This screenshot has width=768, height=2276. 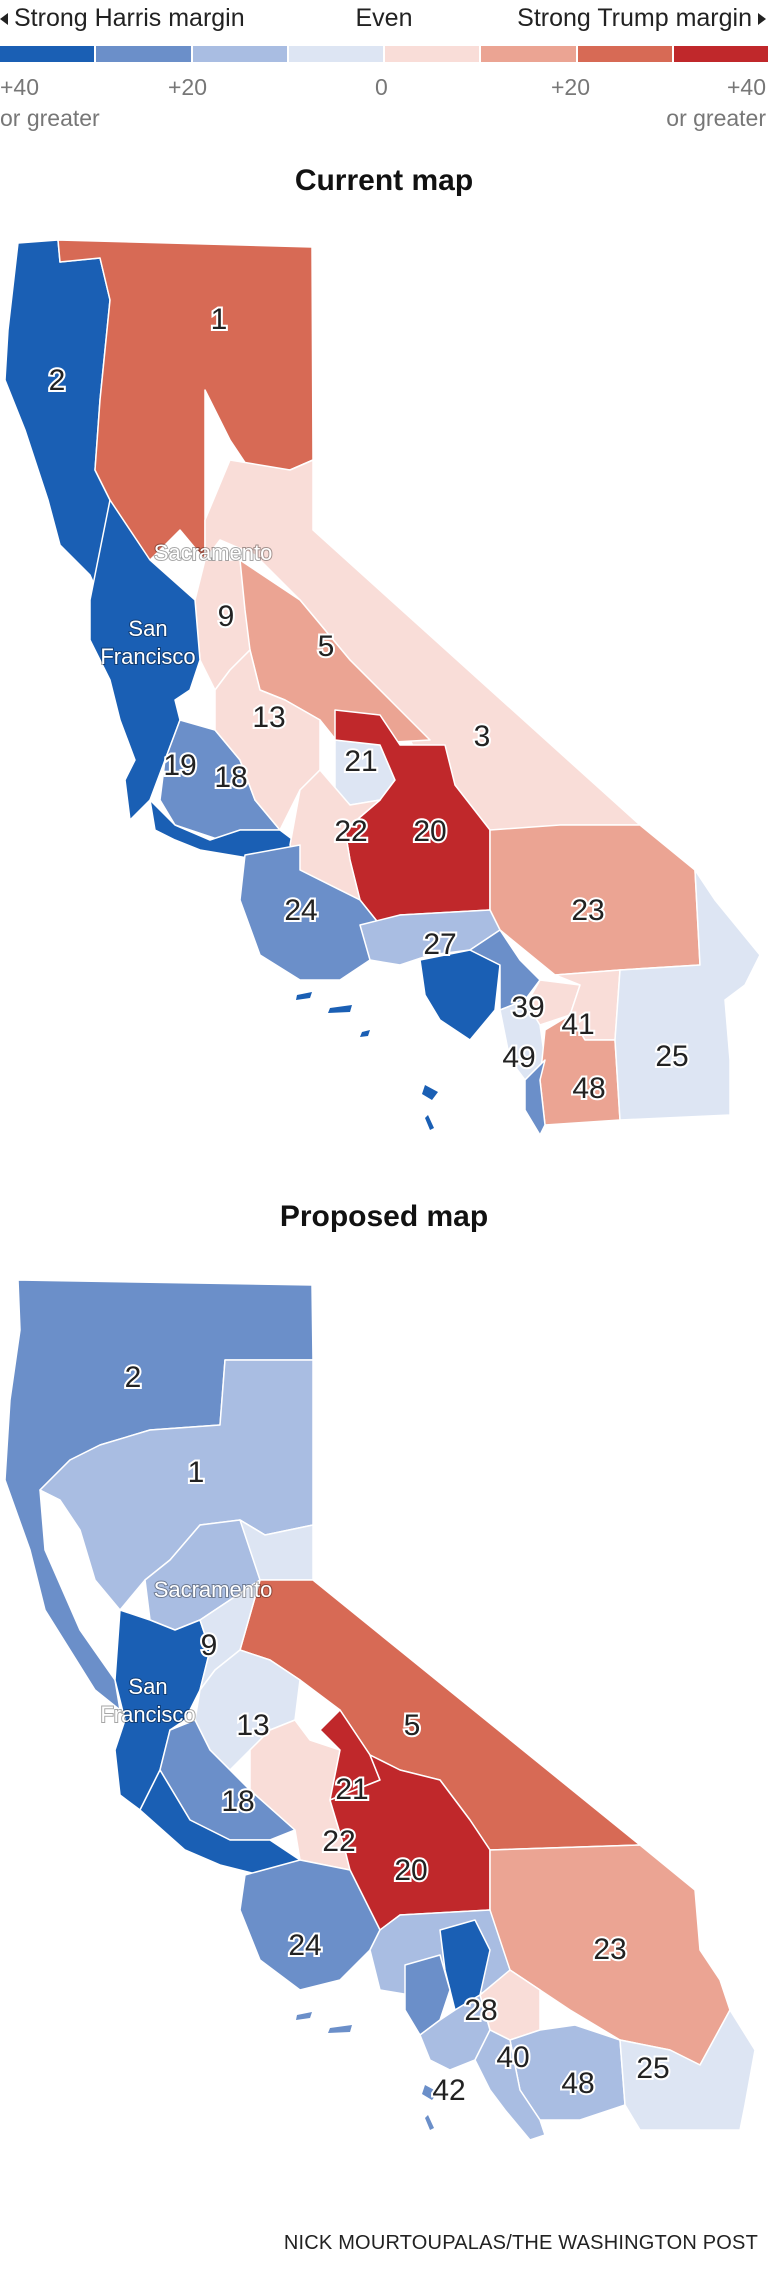 What do you see at coordinates (429, 2122) in the screenshot?
I see `proposed-island-clemente` at bounding box center [429, 2122].